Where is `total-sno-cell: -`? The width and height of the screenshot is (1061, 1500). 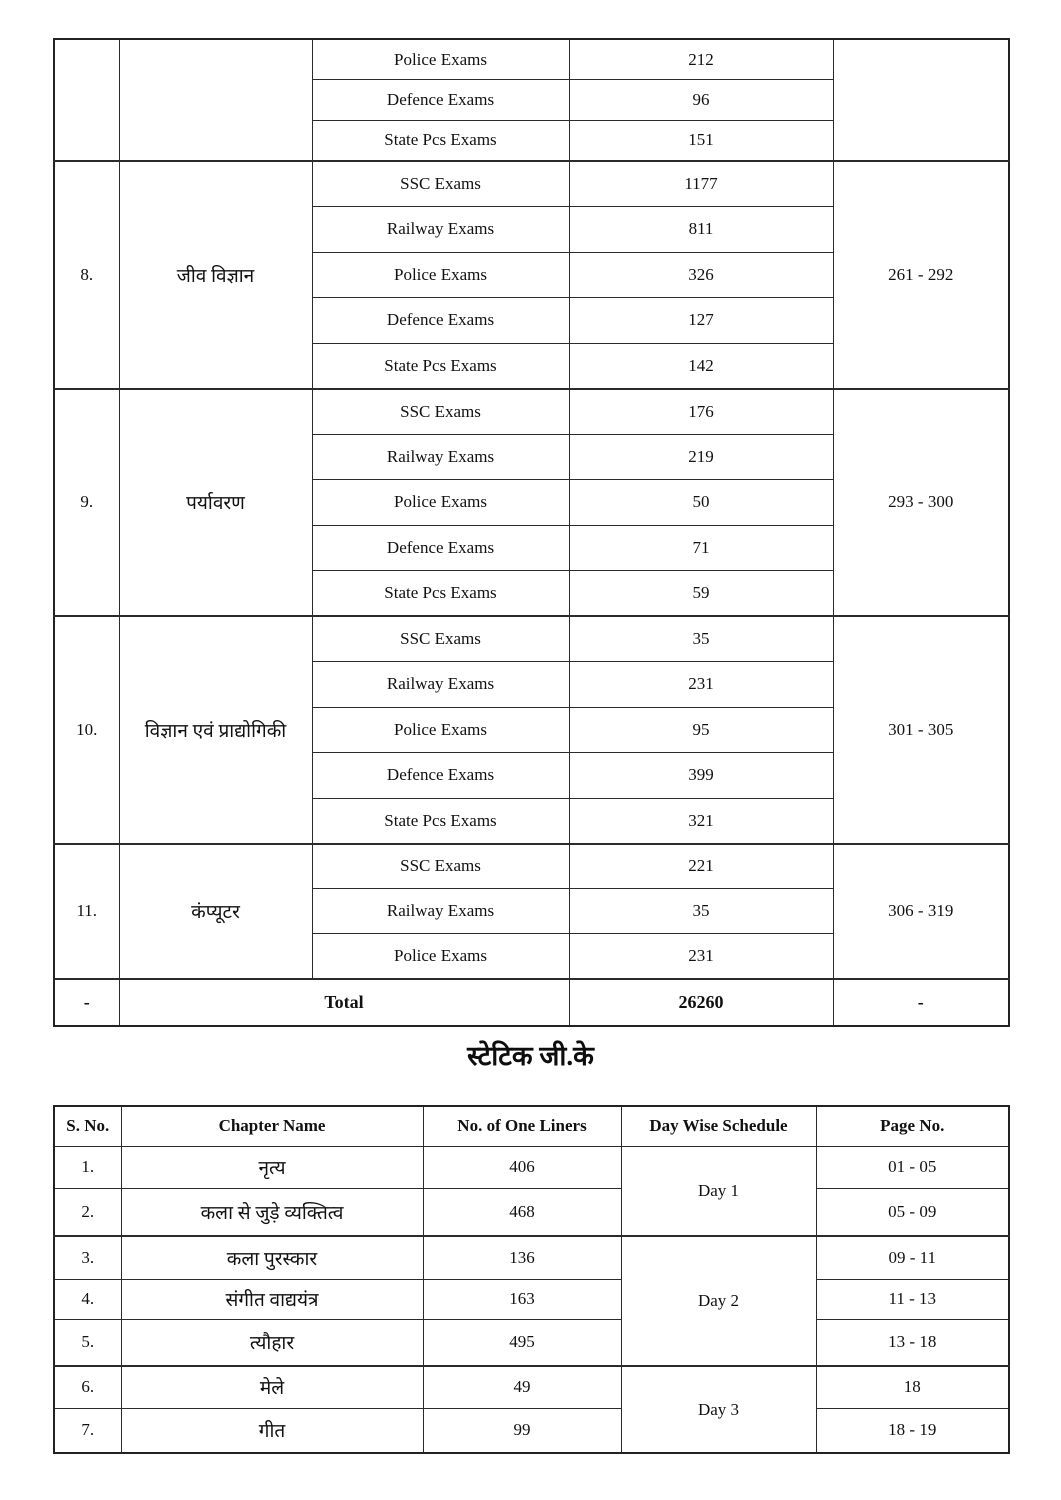
total-sno-cell: - is located at coordinates (86, 1002).